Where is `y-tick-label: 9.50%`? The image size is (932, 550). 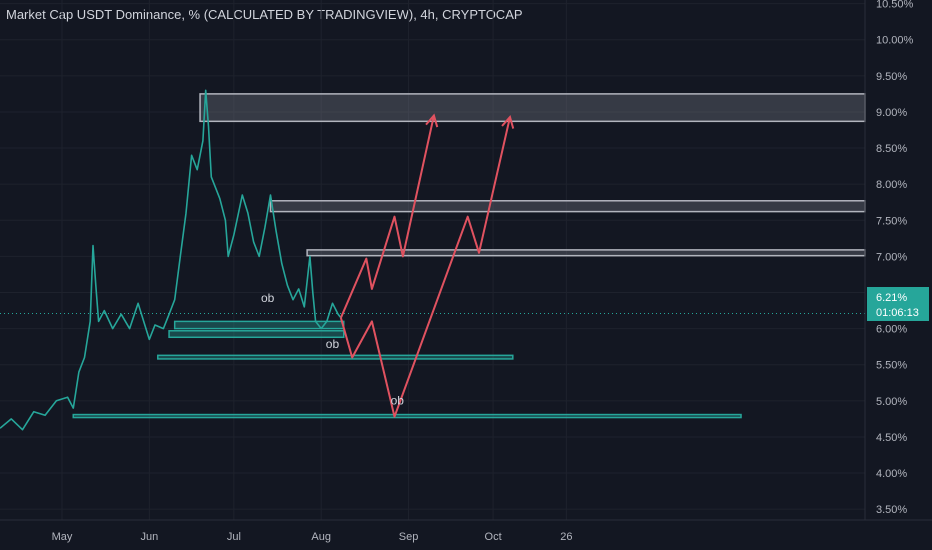 y-tick-label: 9.50% is located at coordinates (891, 77).